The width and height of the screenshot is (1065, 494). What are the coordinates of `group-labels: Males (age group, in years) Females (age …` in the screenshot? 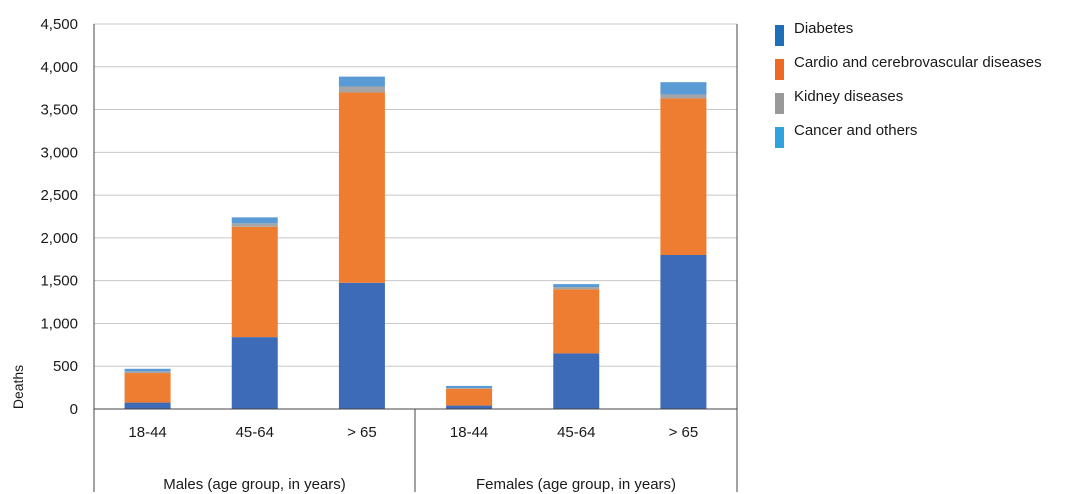 It's located at (419, 484).